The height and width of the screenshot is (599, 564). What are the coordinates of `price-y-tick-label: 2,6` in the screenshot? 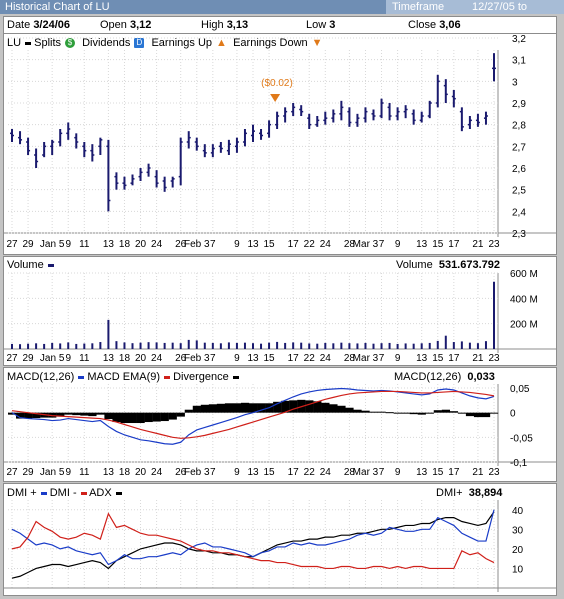 It's located at (519, 169).